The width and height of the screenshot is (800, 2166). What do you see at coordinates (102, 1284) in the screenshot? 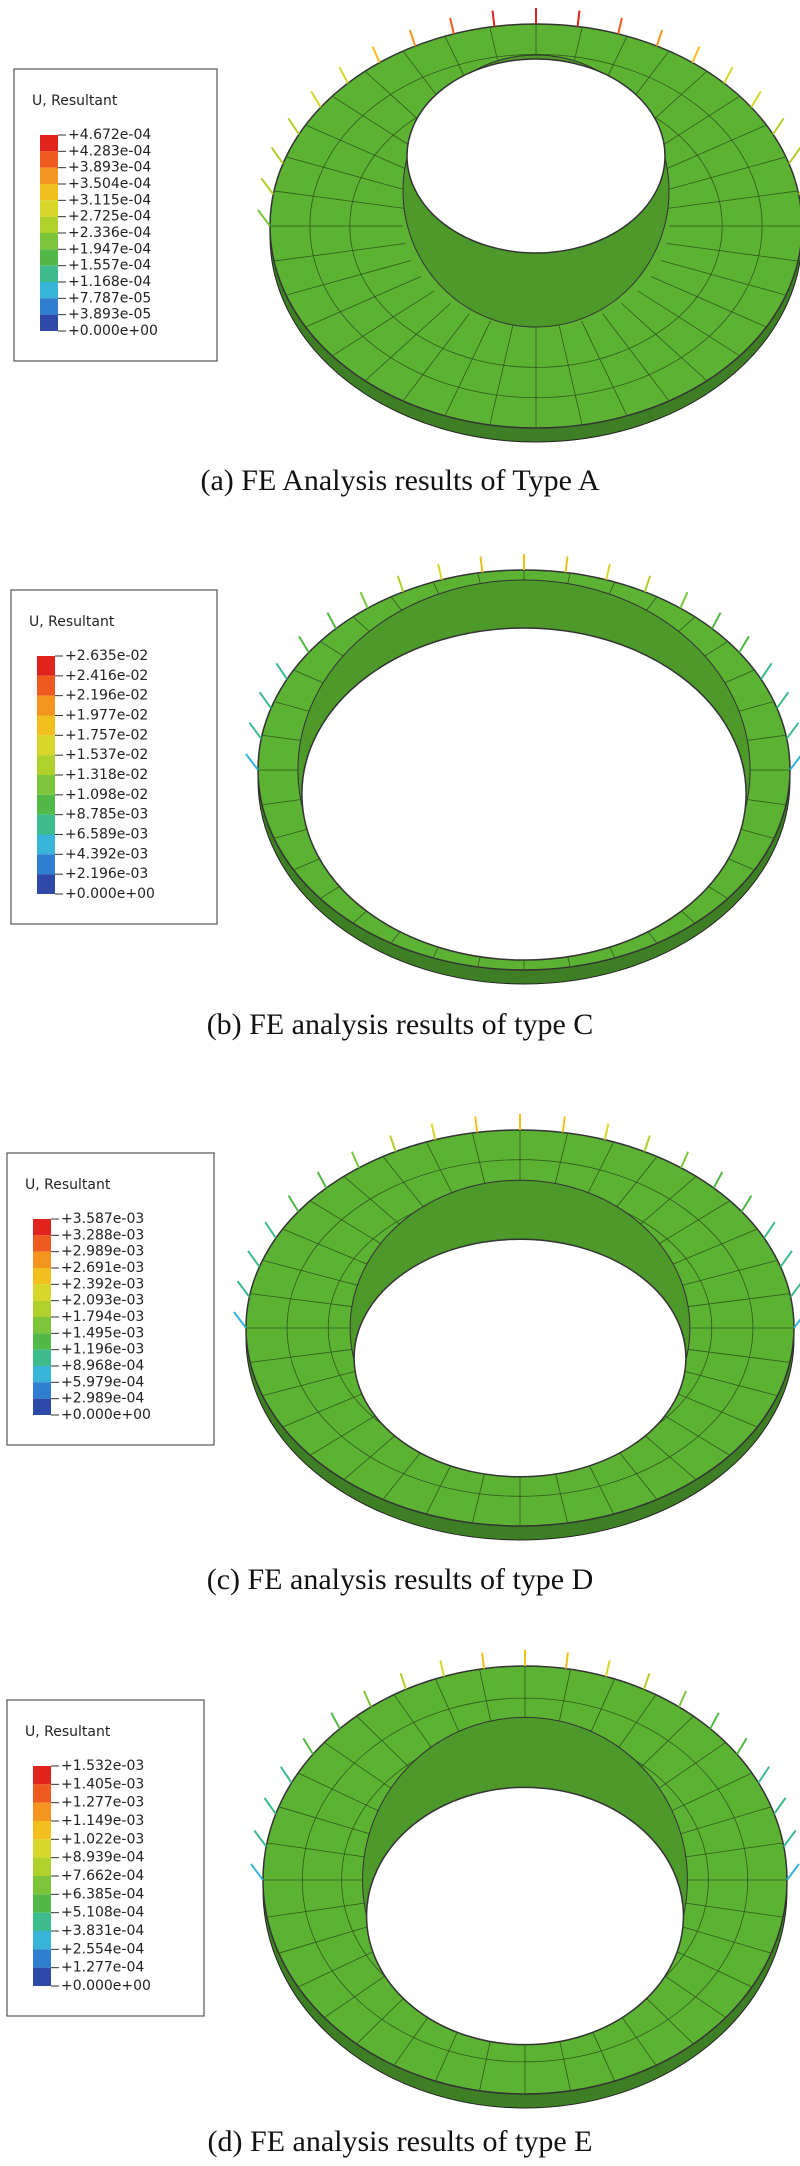
I see `legend-label: +2.392e-03` at bounding box center [102, 1284].